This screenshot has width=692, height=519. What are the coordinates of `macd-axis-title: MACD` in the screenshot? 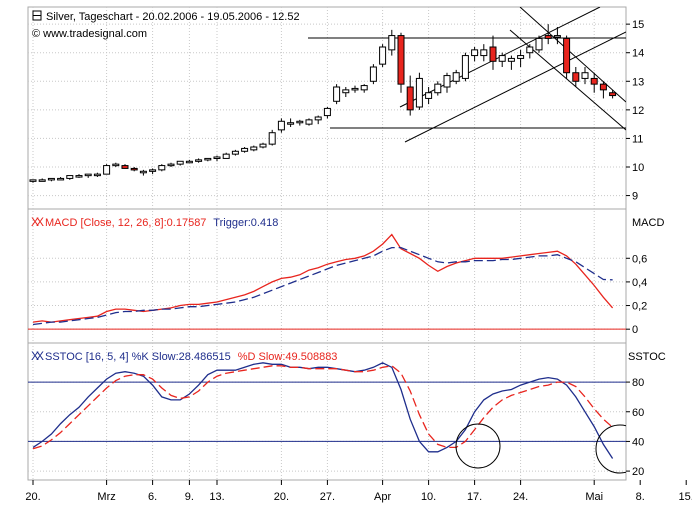 It's located at (648, 223).